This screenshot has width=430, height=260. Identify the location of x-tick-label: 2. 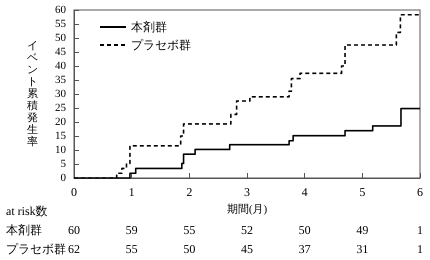
(189, 192).